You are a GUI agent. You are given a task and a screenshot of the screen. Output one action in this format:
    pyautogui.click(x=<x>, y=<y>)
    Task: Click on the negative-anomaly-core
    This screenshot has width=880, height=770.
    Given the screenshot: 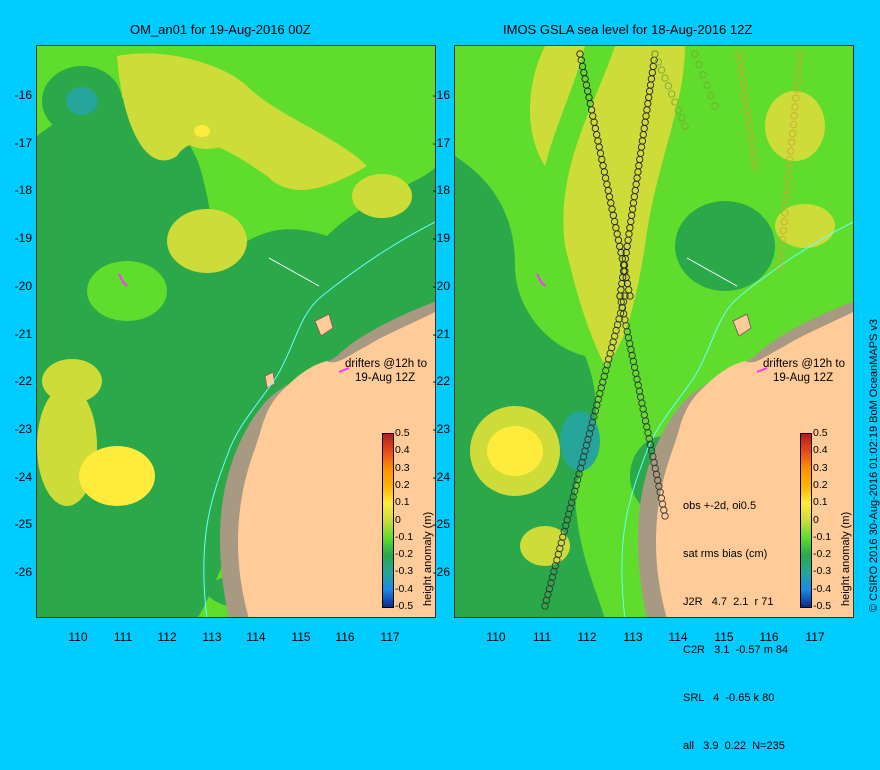 What is the action you would take?
    pyautogui.click(x=580, y=441)
    